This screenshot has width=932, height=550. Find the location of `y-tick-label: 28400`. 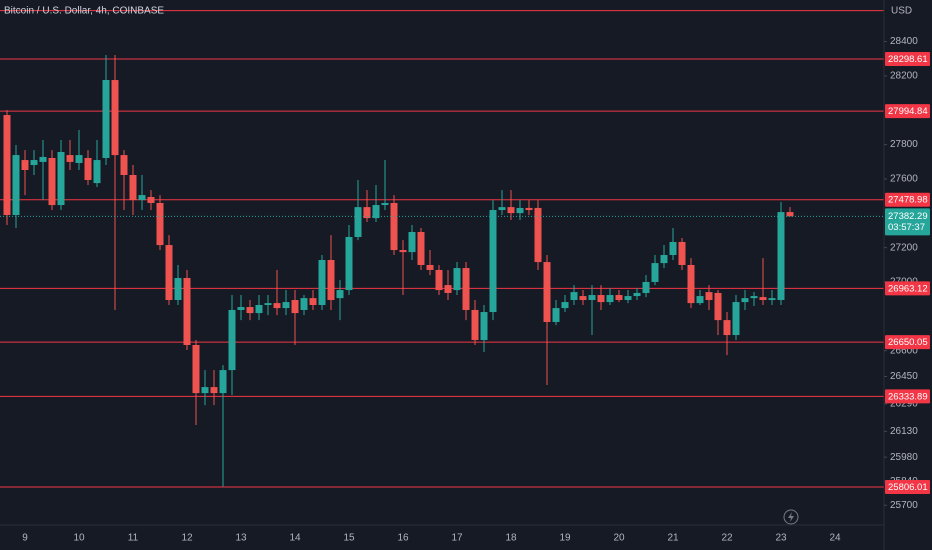

y-tick-label: 28400 is located at coordinates (904, 41).